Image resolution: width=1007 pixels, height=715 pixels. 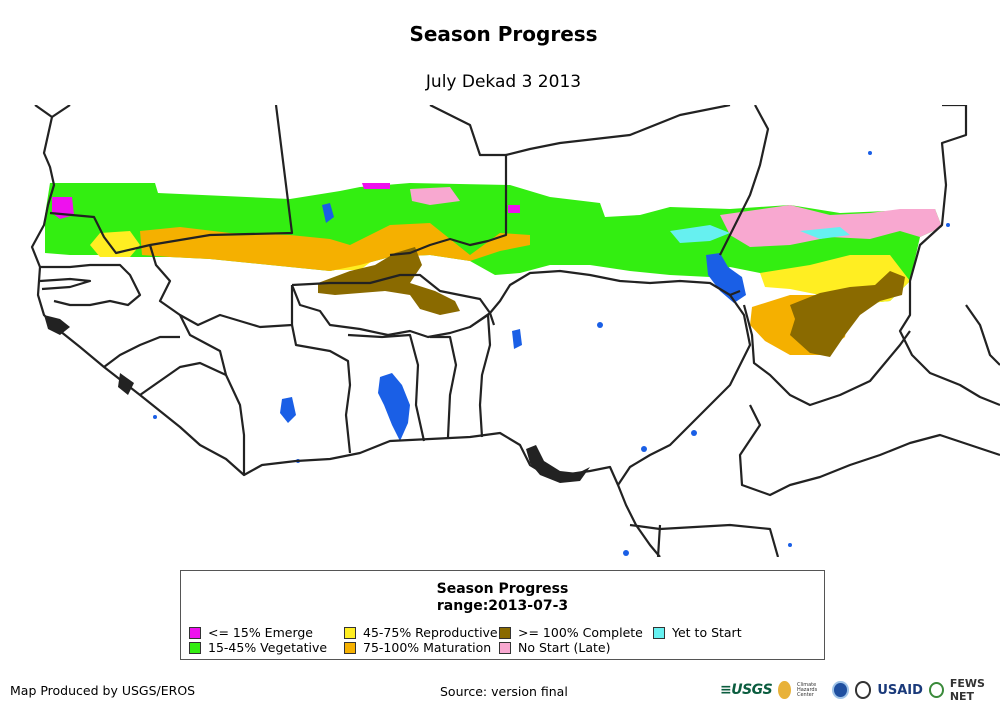 What do you see at coordinates (480, 375) in the screenshot?
I see `border-benin-nigeria` at bounding box center [480, 375].